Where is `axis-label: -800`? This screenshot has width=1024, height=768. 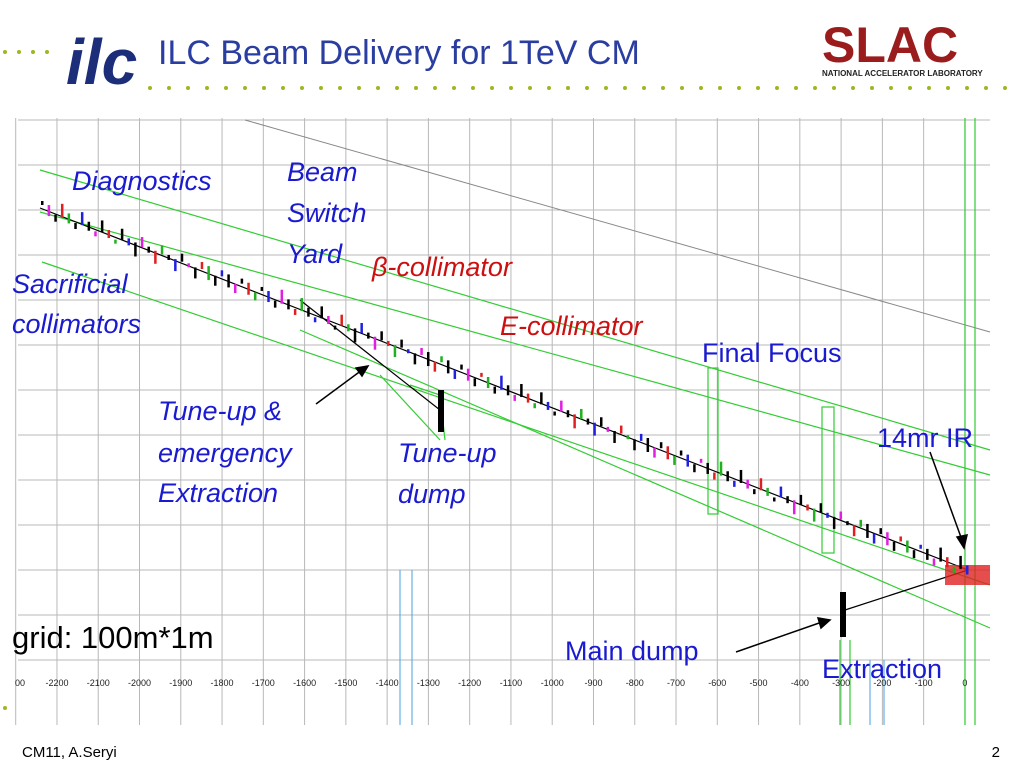 axis-label: -800 is located at coordinates (635, 683).